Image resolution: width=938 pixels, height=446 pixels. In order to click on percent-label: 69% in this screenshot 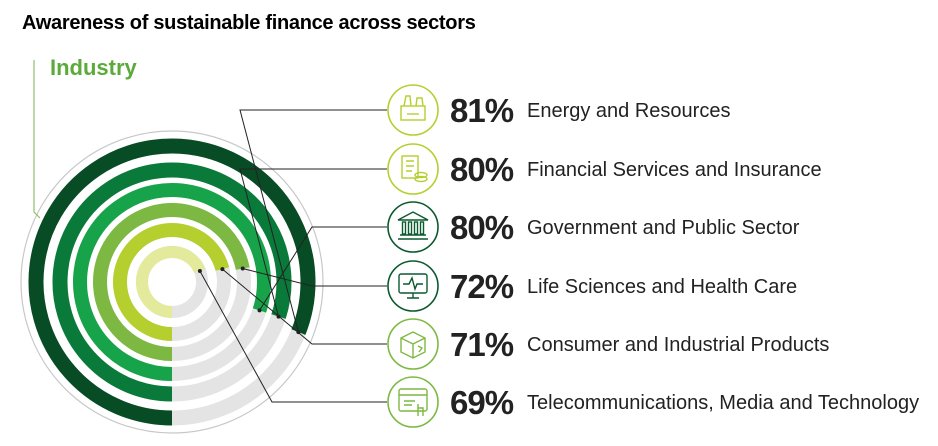, I will do `click(482, 402)`.